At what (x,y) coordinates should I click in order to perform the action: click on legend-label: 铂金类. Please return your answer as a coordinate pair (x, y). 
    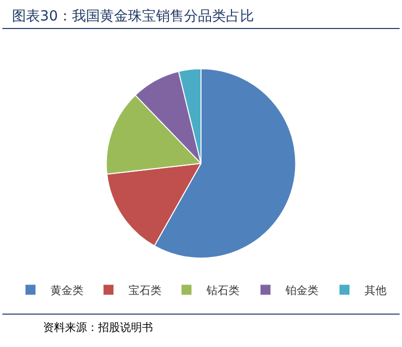
    Looking at the image, I should click on (301, 290).